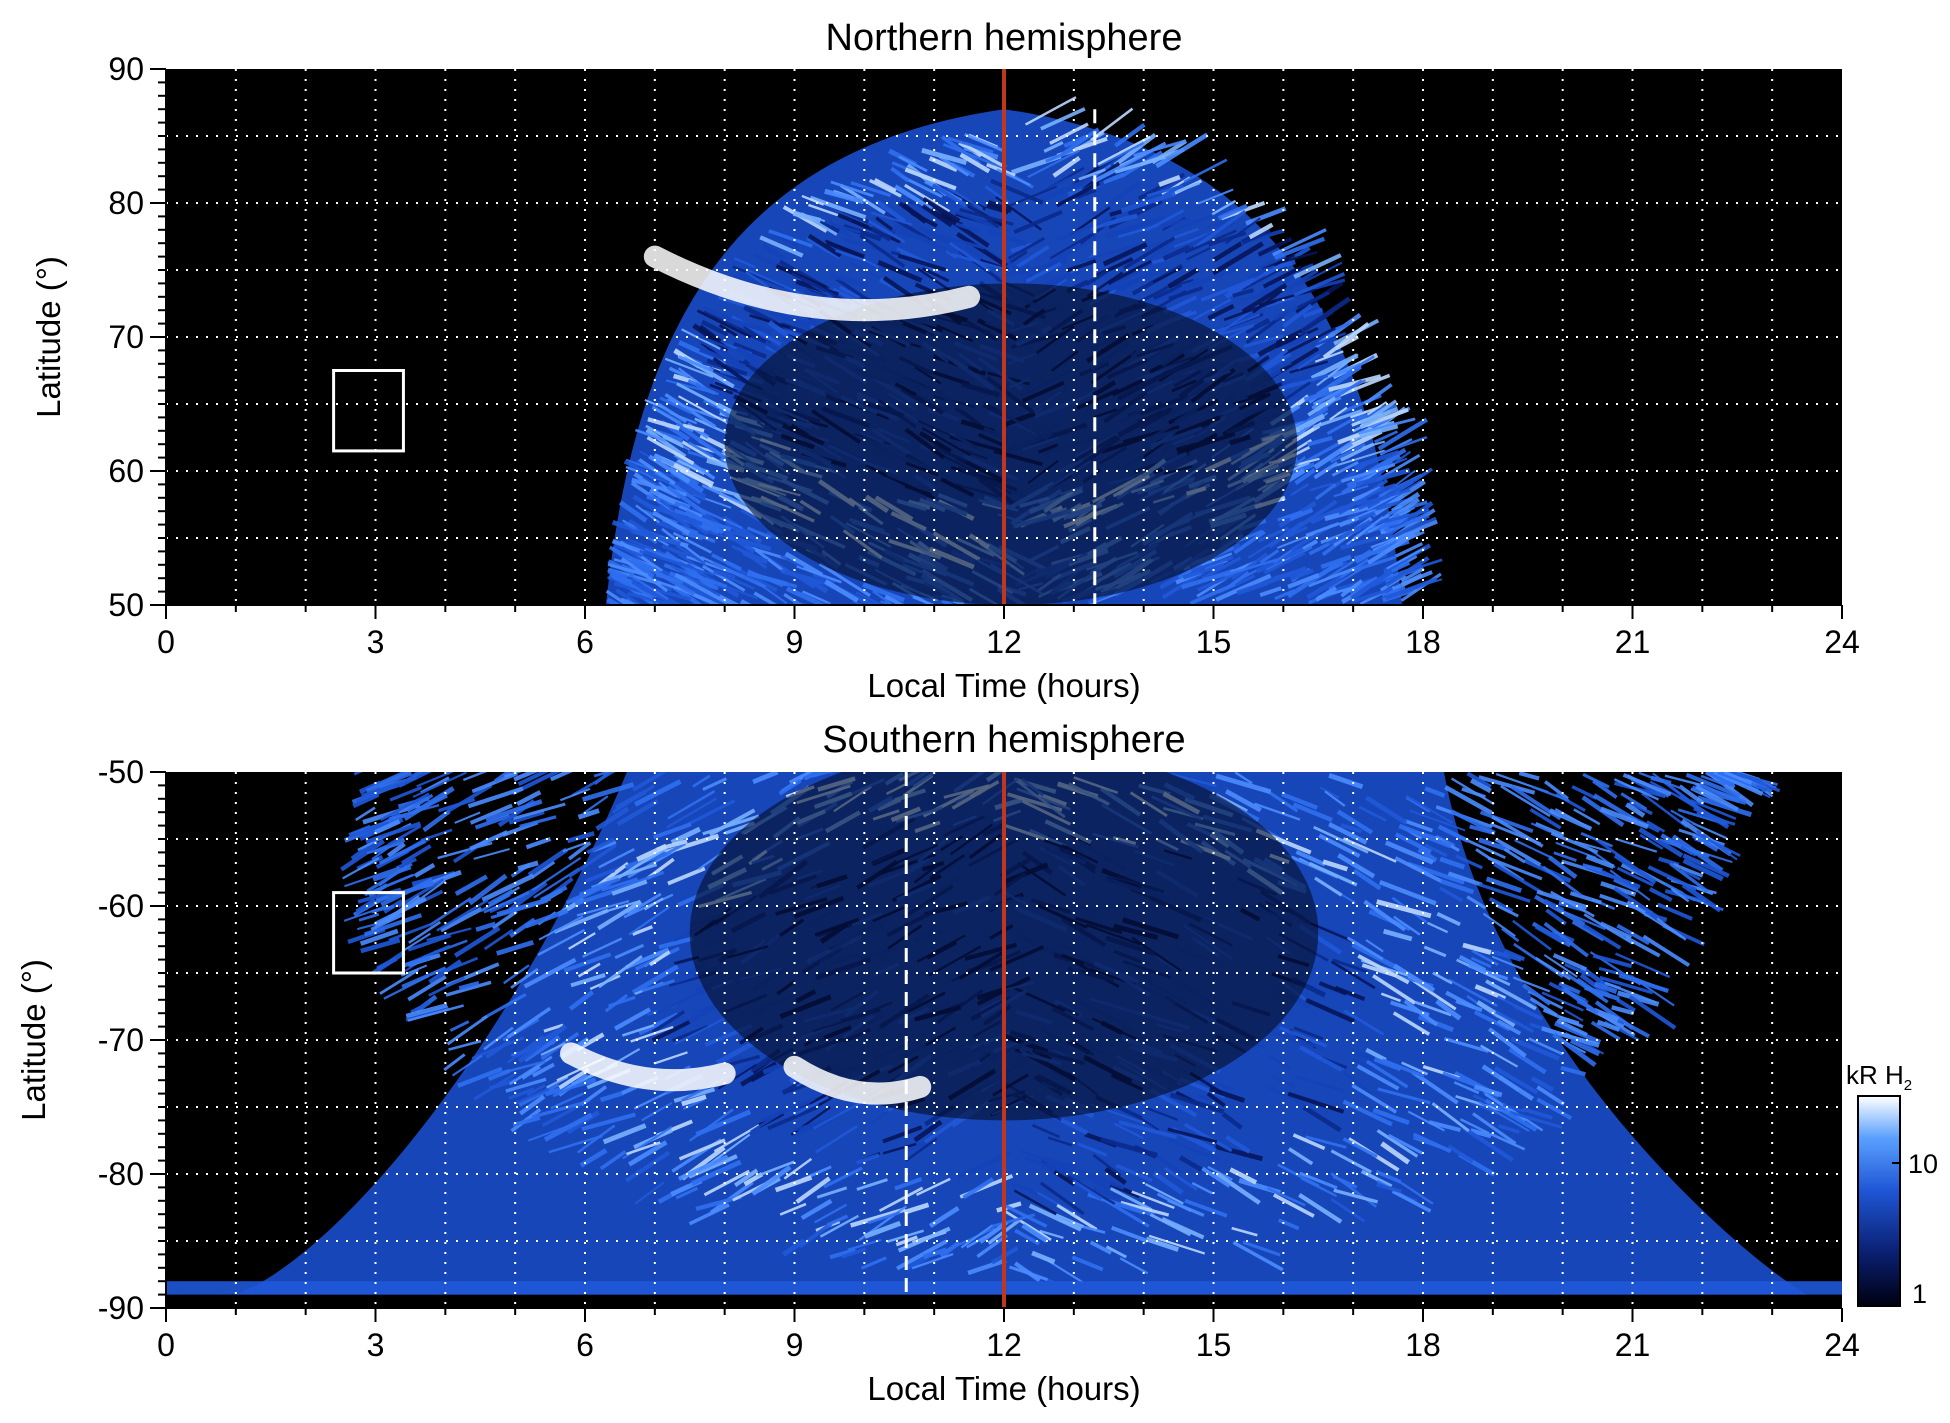  I want to click on north-y-tick-label: 70, so click(126, 337).